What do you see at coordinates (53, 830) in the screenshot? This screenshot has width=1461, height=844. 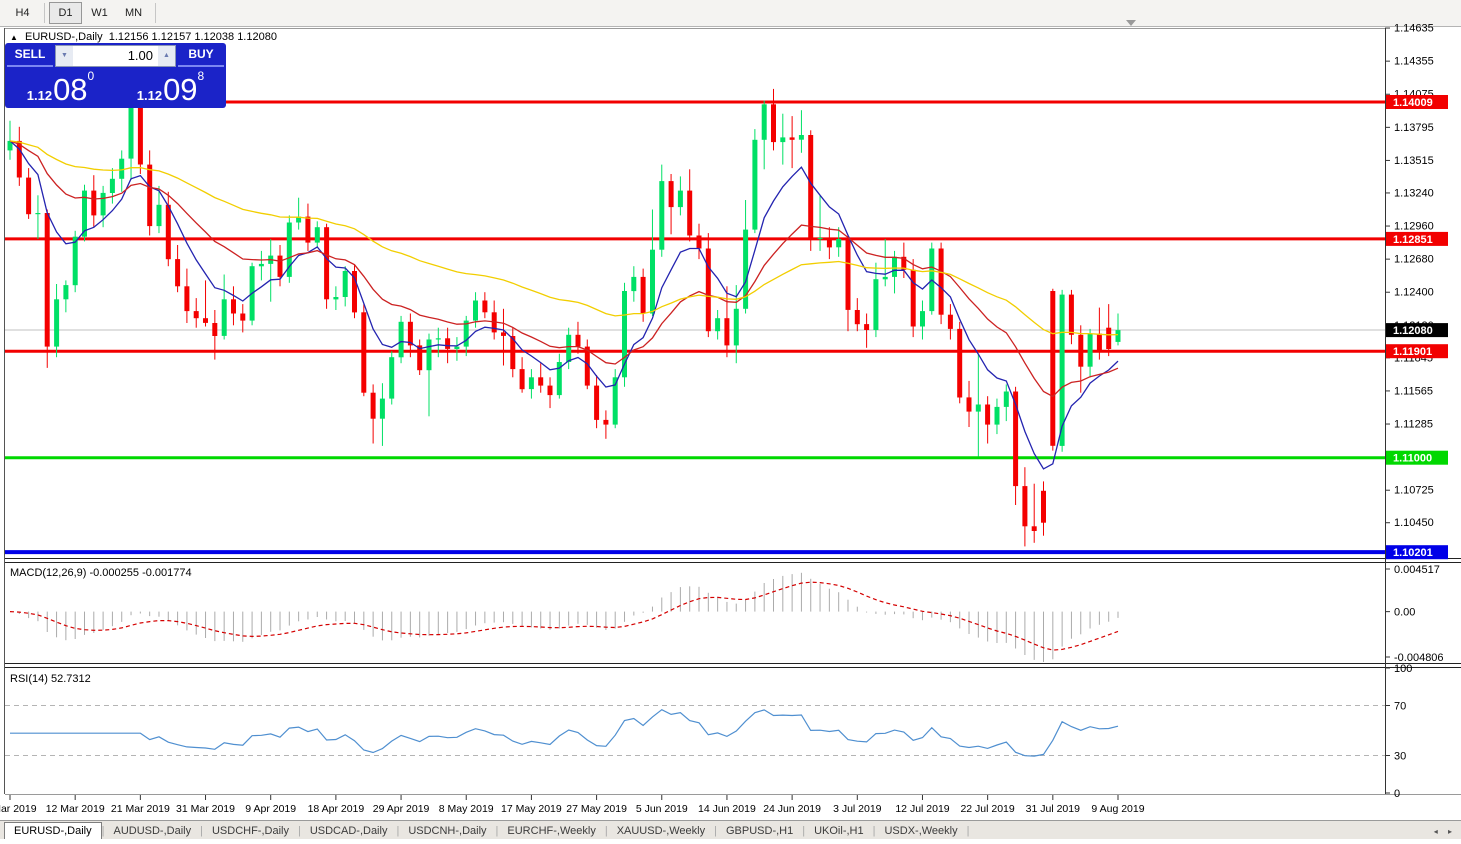 I see `symbol-tab-eurusd: EURUSD-,Daily` at bounding box center [53, 830].